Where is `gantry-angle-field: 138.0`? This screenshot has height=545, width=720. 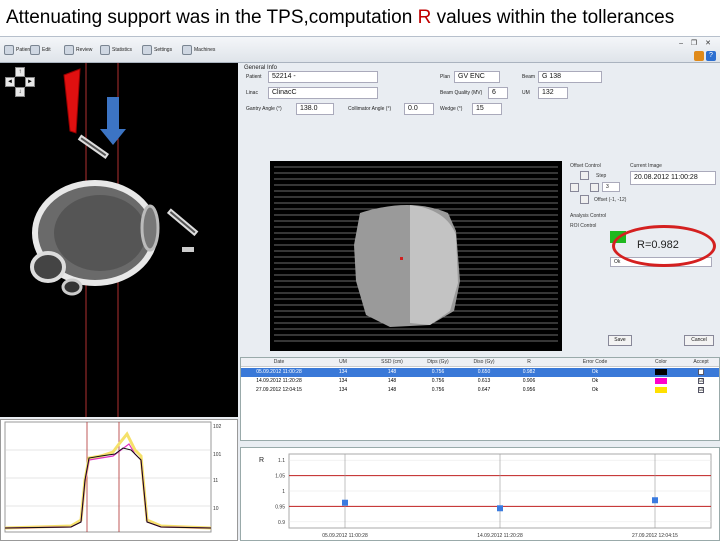
gantry-angle-field: 138.0 is located at coordinates (315, 109).